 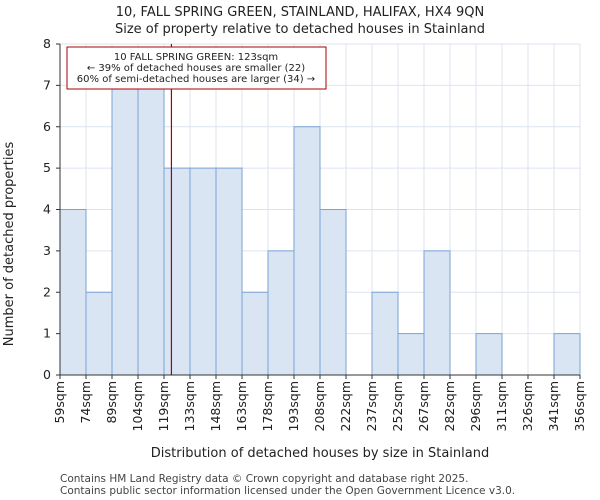 What do you see at coordinates (371, 406) in the screenshot?
I see `x-tick-label-237sqm: 237sqm` at bounding box center [371, 406].